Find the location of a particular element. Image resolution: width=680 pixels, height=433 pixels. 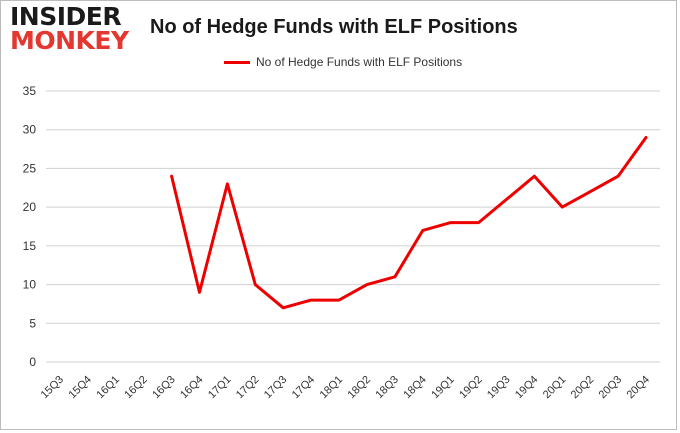

x-tick-label: 16Q1 is located at coordinates (108, 388).